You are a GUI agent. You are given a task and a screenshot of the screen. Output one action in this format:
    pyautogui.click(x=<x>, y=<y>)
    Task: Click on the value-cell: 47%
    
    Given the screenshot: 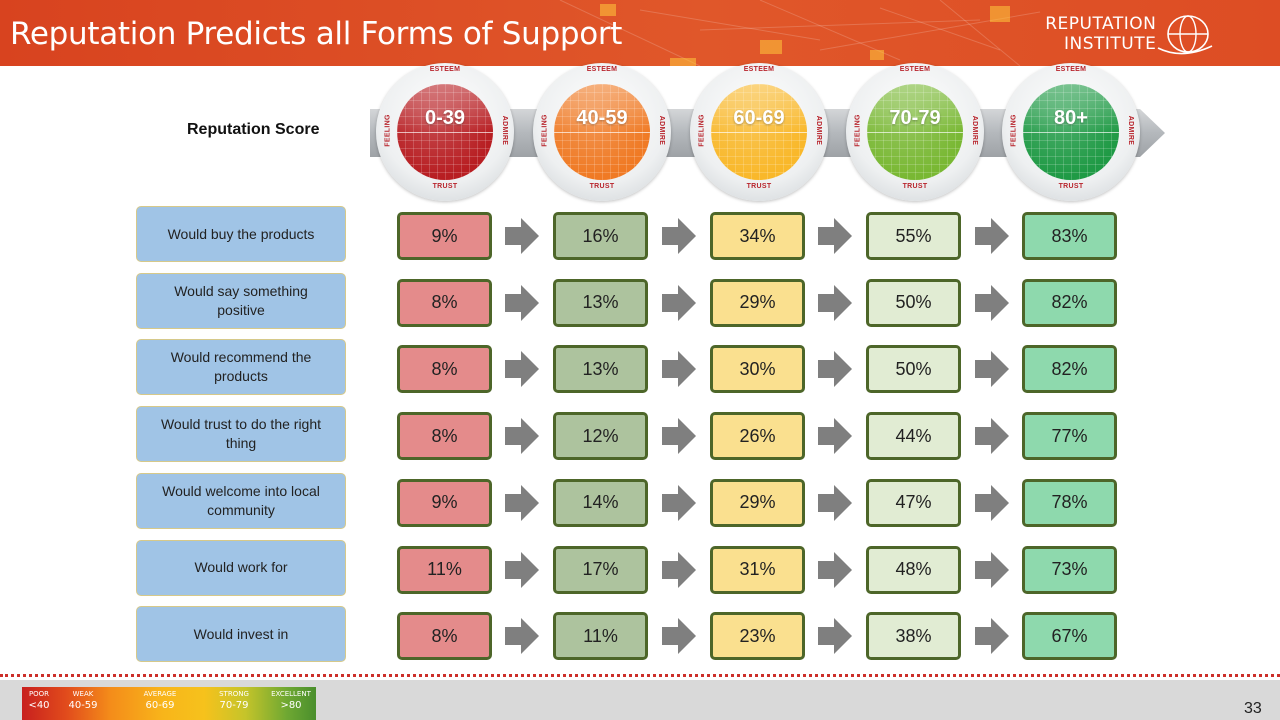 What is the action you would take?
    pyautogui.click(x=913, y=502)
    